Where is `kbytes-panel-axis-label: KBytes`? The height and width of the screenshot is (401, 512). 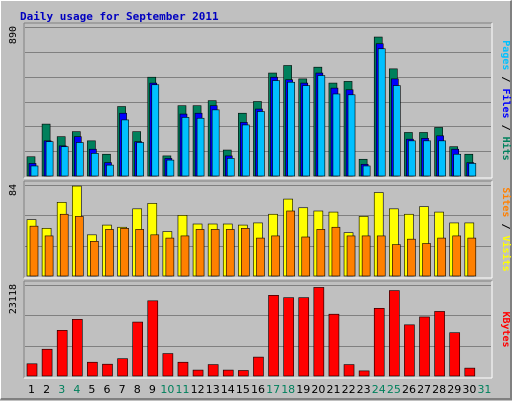 kbytes-panel-axis-label: KBytes is located at coordinates (505, 329).